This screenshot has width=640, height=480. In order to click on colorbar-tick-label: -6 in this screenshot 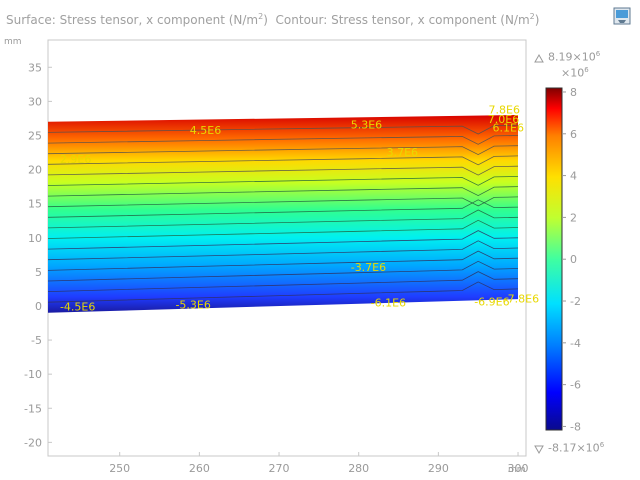, I will do `click(575, 385)`.